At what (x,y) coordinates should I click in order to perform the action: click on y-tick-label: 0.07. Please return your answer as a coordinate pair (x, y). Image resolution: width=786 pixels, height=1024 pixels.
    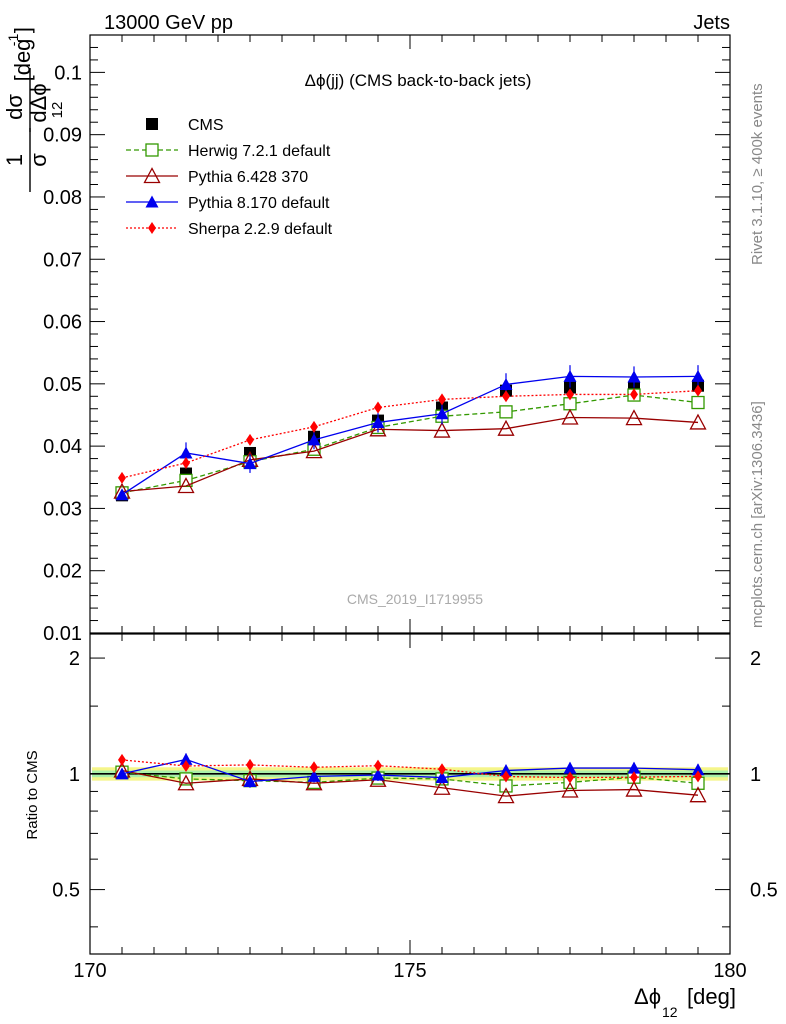
    Looking at the image, I should click on (62, 260).